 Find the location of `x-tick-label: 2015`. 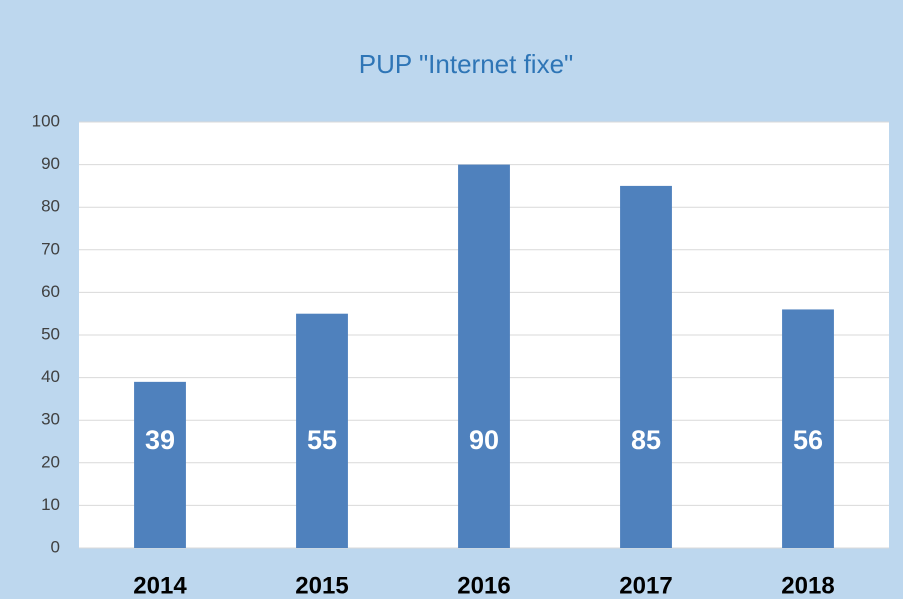

x-tick-label: 2015 is located at coordinates (321, 585).